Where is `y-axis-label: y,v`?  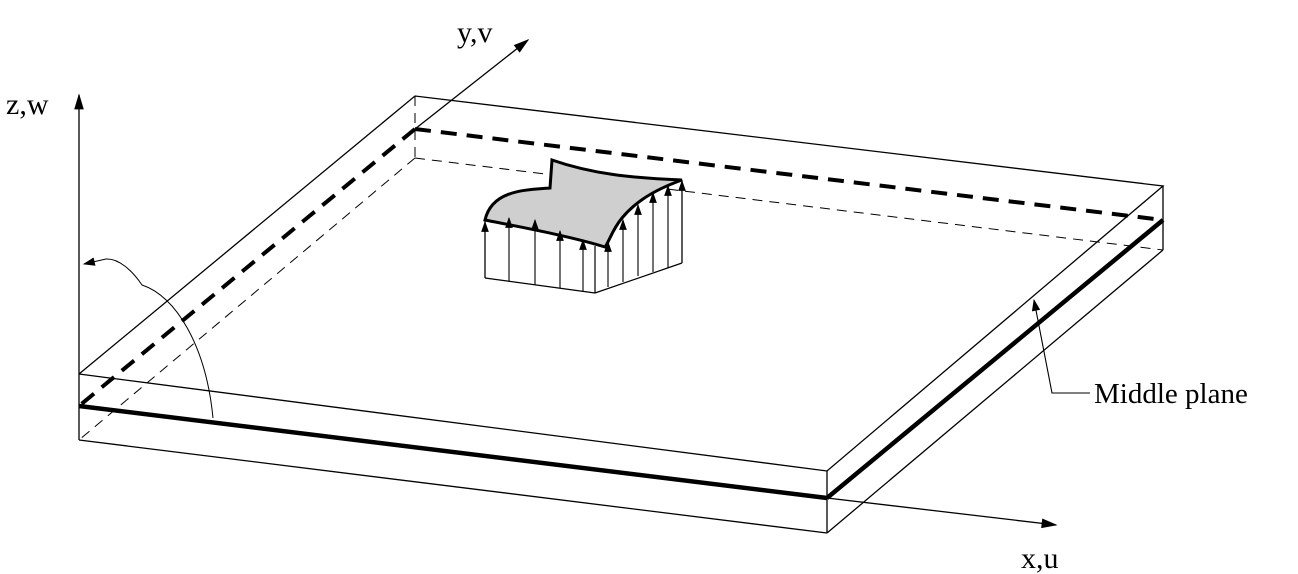 y-axis-label: y,v is located at coordinates (475, 32).